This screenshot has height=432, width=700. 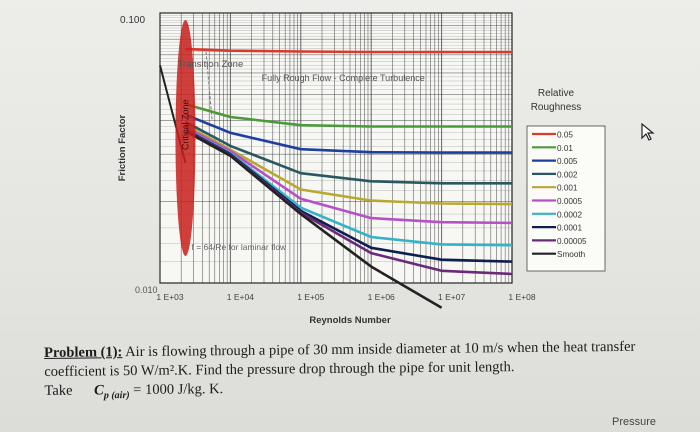 I want to click on critical-zone-band, so click(x=185, y=138).